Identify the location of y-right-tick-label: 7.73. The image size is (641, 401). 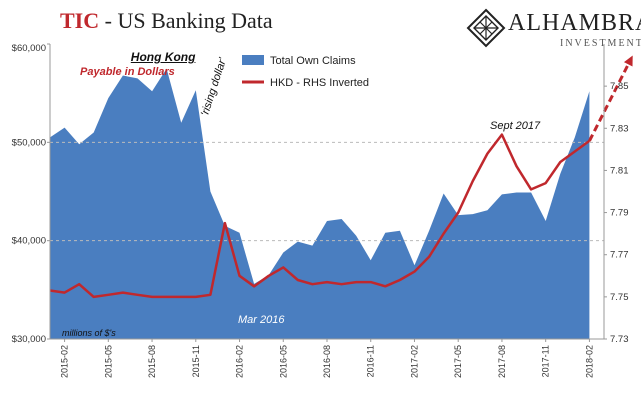
(619, 339).